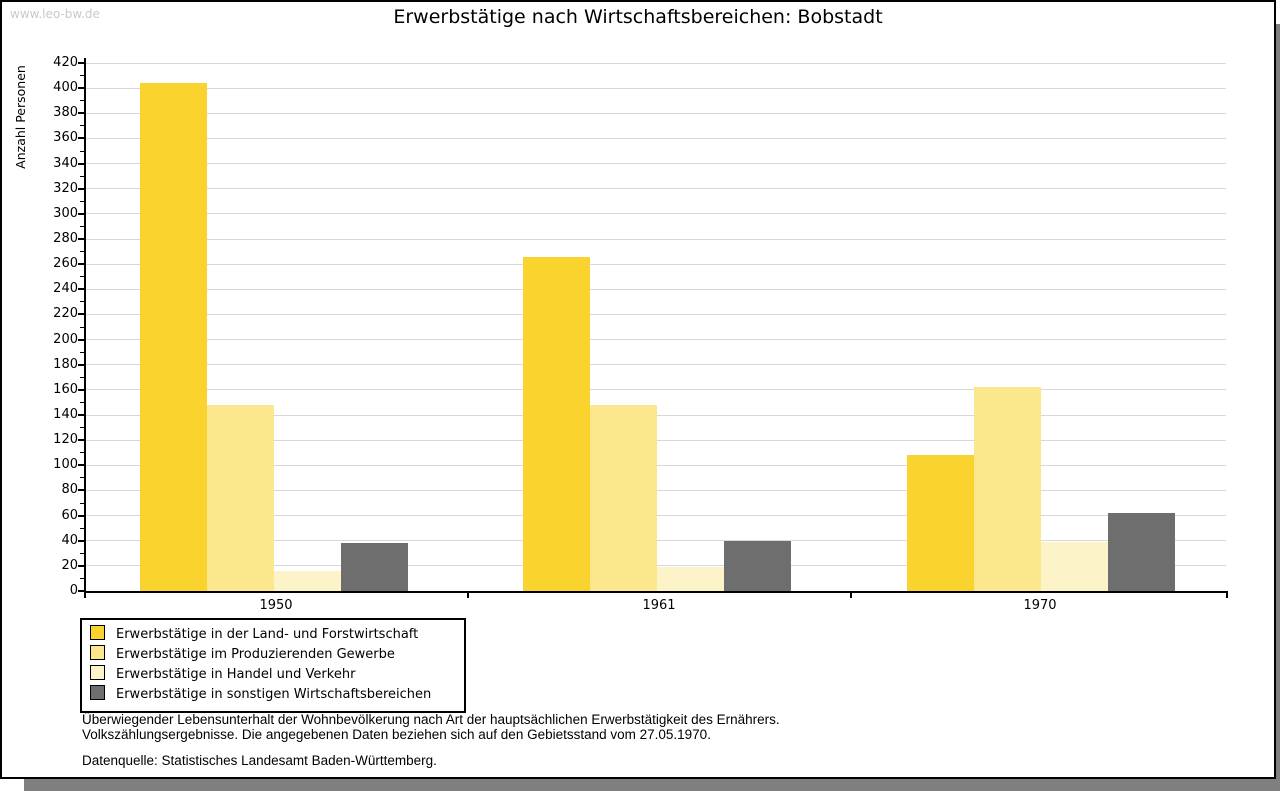  I want to click on x-category-label: 1961, so click(659, 605).